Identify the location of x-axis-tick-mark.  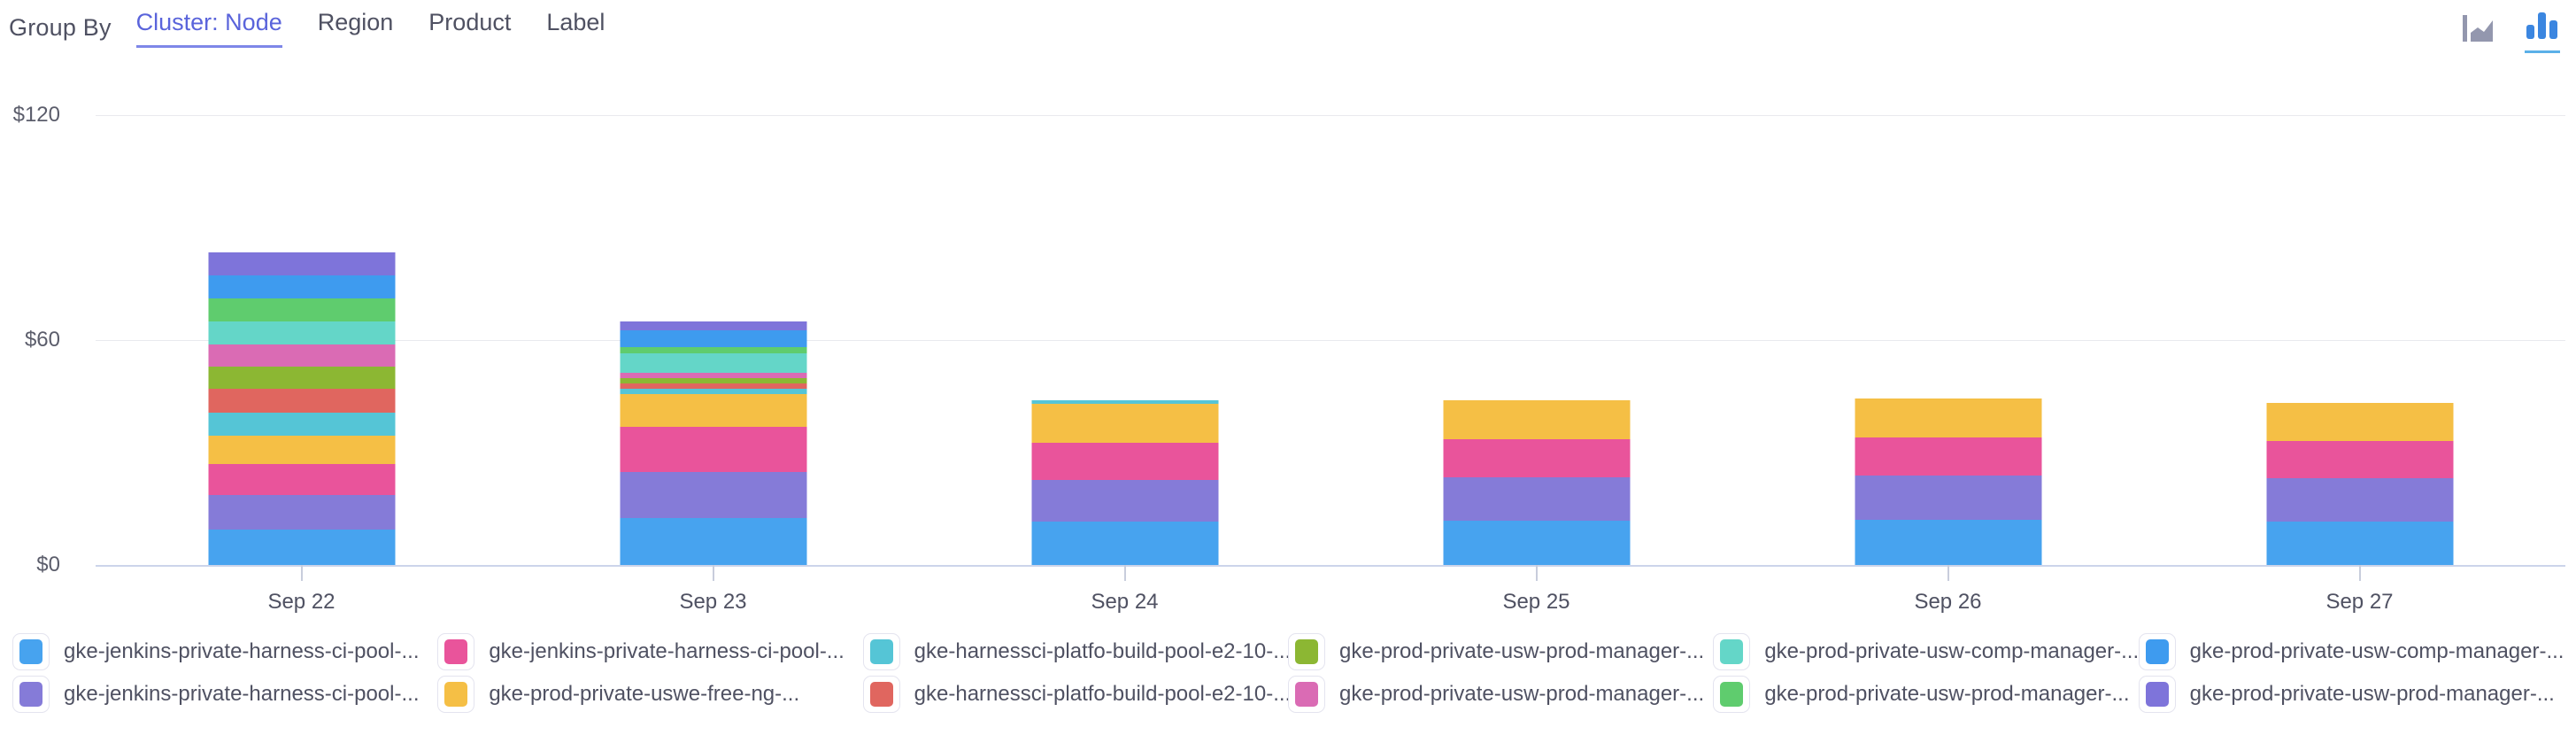
(301, 573).